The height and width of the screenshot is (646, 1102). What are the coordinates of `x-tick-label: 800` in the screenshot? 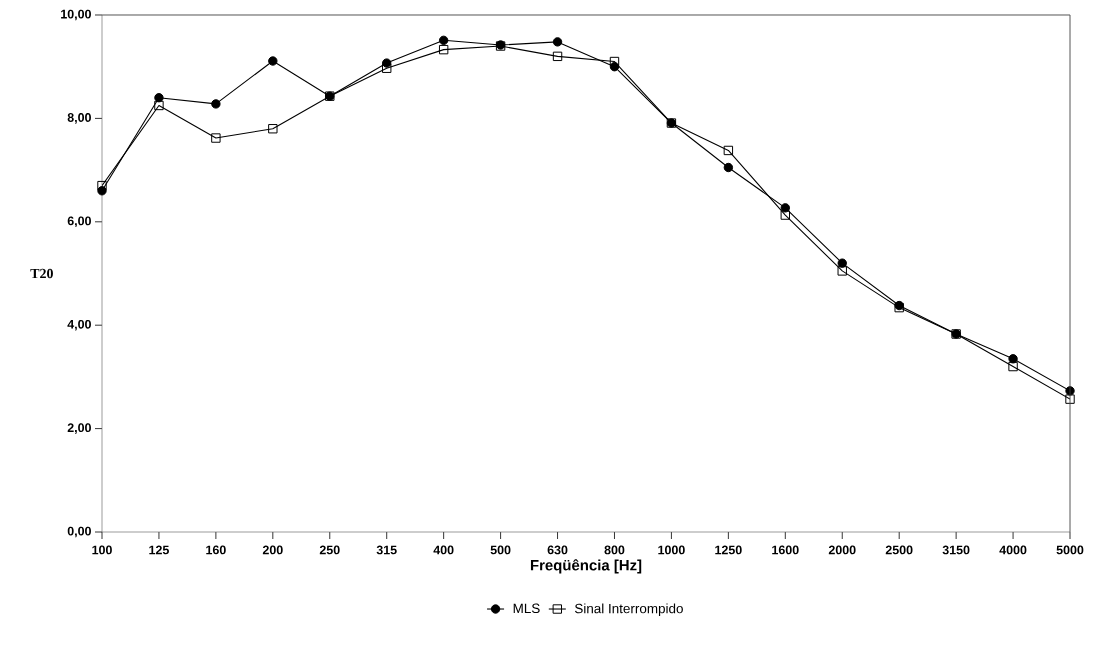 It's located at (614, 550).